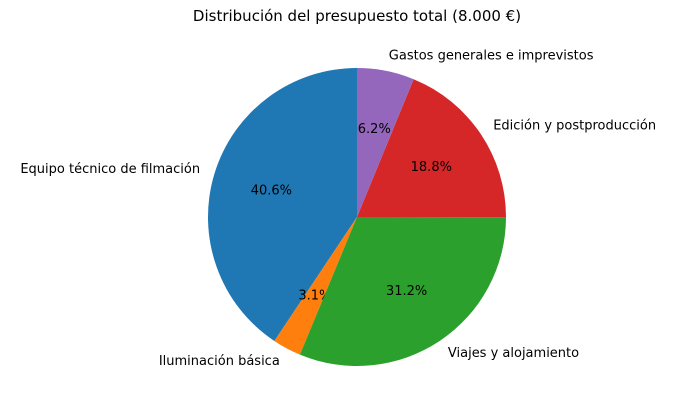 The height and width of the screenshot is (412, 677). I want to click on slice-pct-label-4: 6.2%, so click(374, 129).